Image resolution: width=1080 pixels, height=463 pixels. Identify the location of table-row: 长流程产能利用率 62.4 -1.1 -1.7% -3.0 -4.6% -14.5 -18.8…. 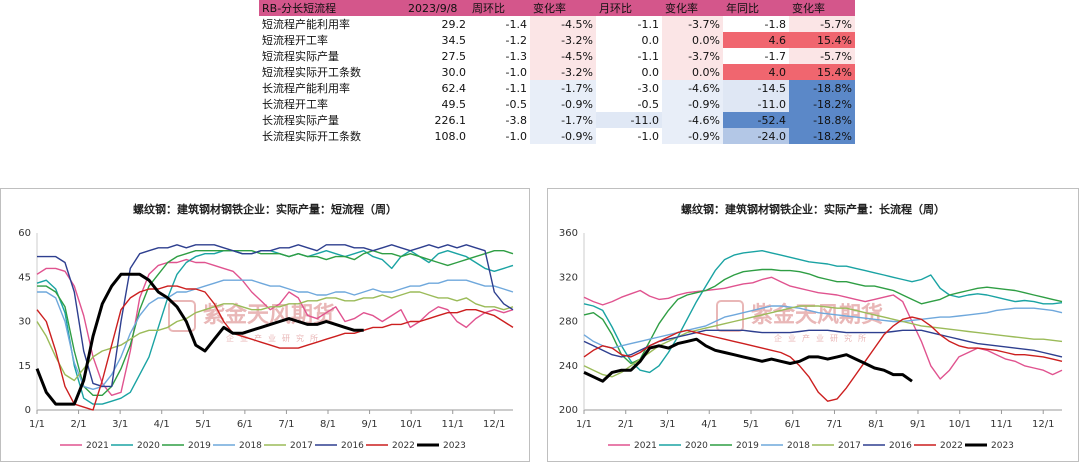
(557, 88).